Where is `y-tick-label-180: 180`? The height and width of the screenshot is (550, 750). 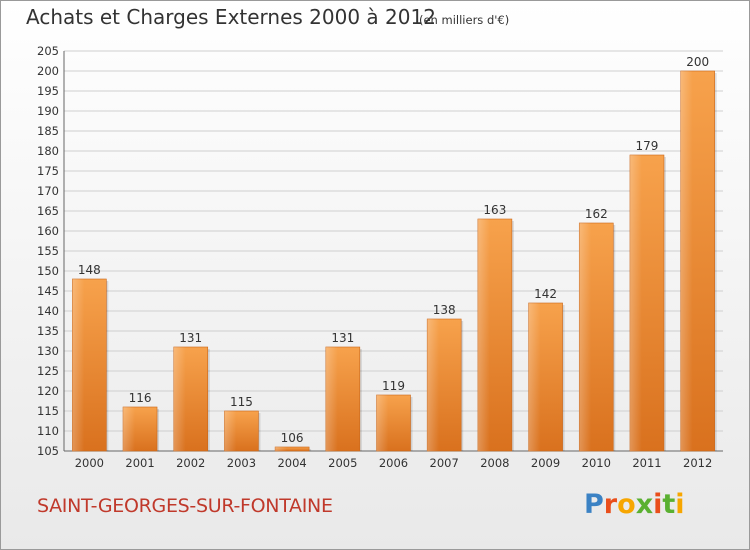
y-tick-label-180: 180 is located at coordinates (48, 151).